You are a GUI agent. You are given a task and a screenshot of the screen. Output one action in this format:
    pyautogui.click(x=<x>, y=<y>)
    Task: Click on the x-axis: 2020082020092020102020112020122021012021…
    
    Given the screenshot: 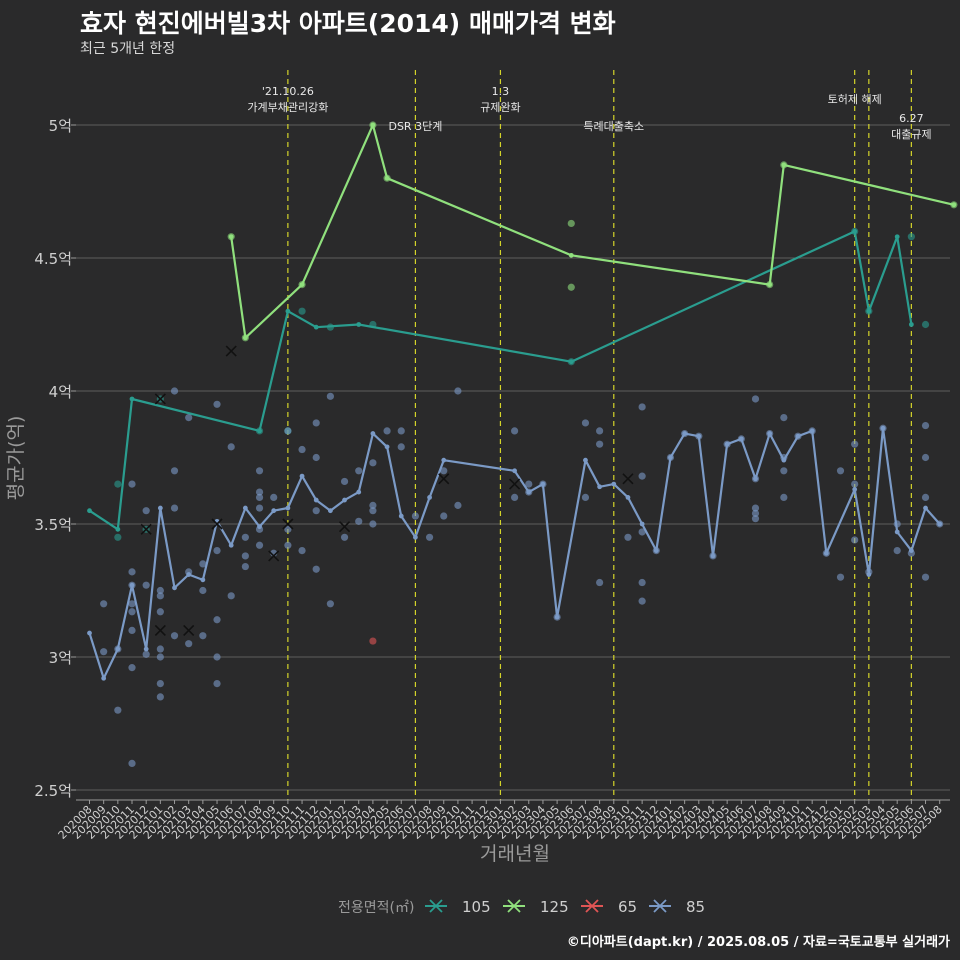 What is the action you would take?
    pyautogui.click(x=503, y=820)
    